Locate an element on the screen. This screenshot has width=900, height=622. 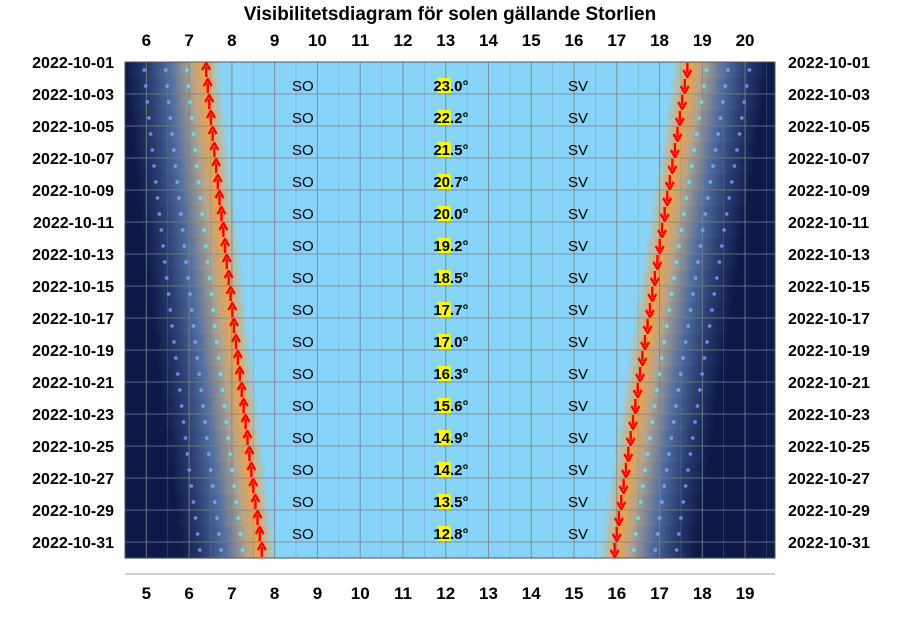
date-label-left: 2022-10-07 is located at coordinates (73, 159).